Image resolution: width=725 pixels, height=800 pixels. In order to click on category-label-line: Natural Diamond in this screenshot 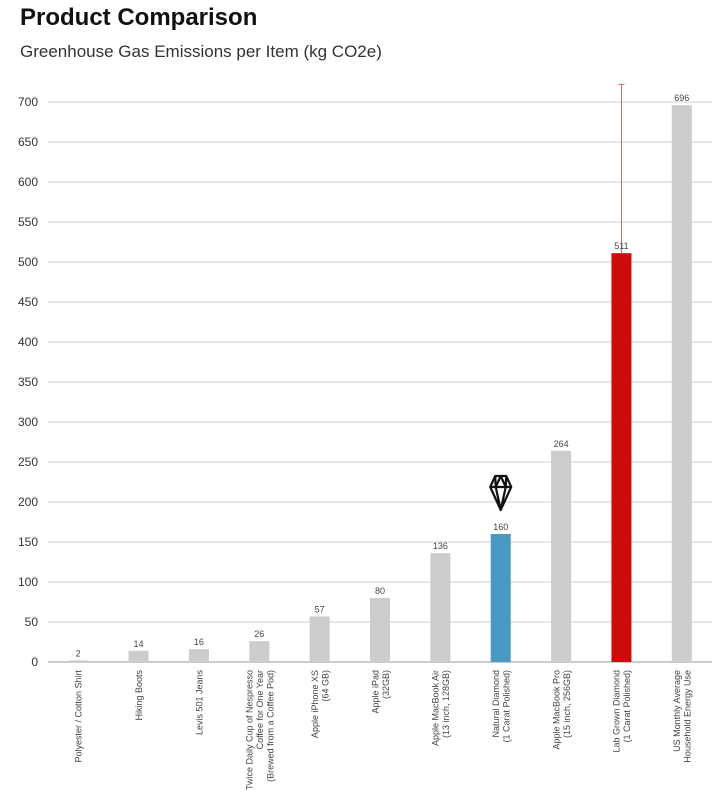, I will do `click(496, 704)`.